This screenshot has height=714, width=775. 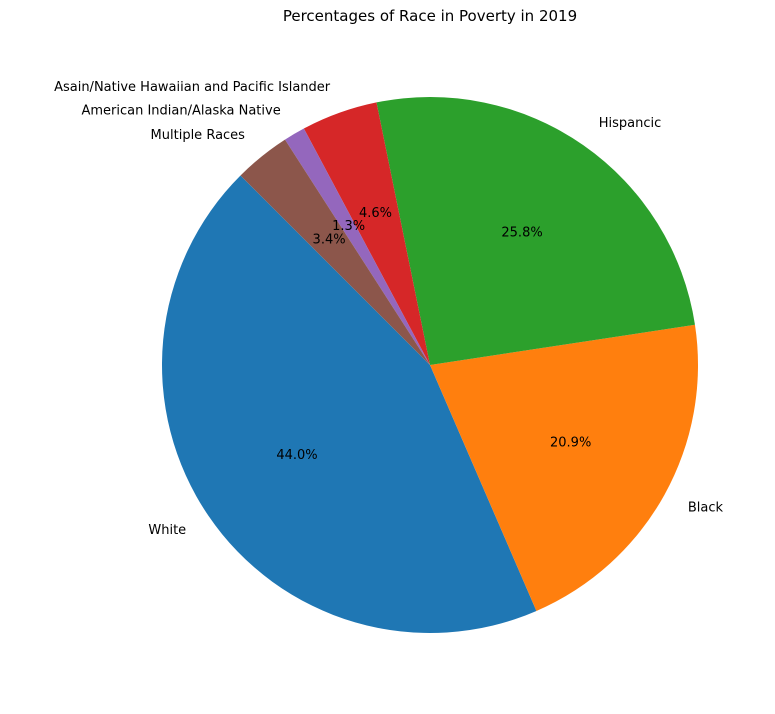 I want to click on slice-label-black: Black, so click(x=706, y=507).